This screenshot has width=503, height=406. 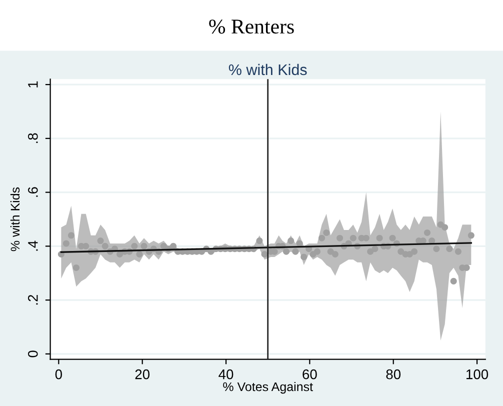 I want to click on y-tick-label: .2, so click(x=33, y=299).